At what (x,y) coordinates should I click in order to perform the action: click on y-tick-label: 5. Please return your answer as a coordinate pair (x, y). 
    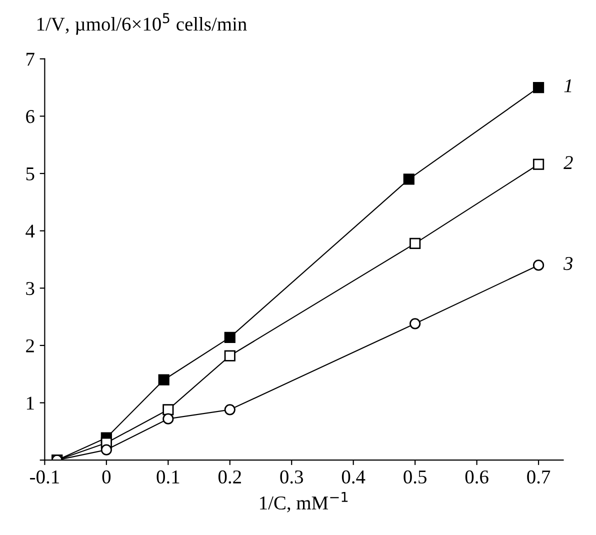
    Looking at the image, I should click on (30, 174).